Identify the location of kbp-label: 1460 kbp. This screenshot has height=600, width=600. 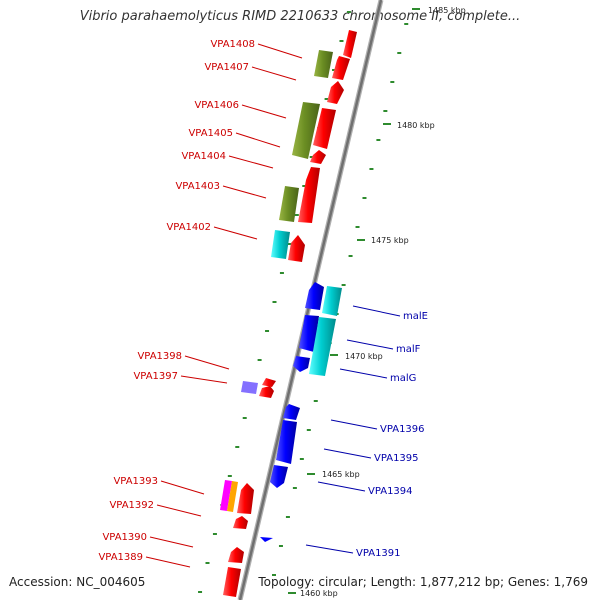
(319, 593).